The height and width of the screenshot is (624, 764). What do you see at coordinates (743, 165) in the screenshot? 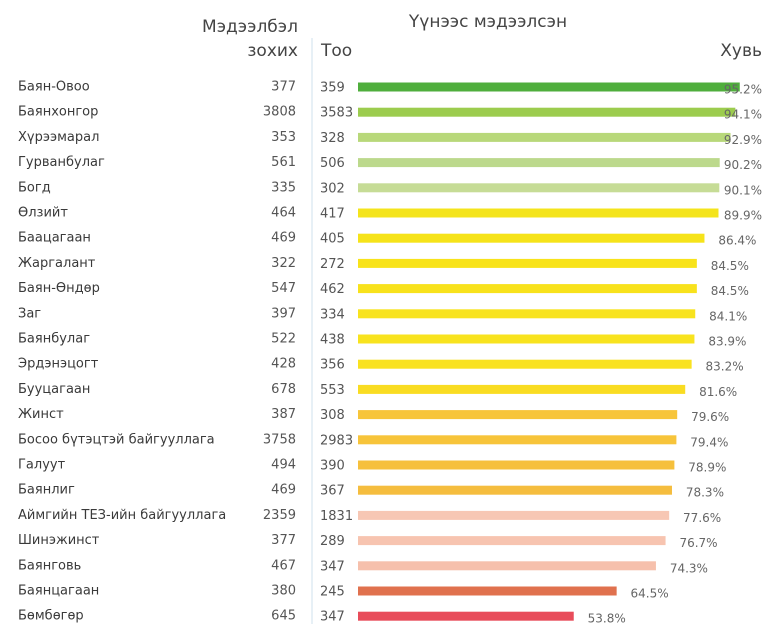
I see `value-label: 90.2%` at bounding box center [743, 165].